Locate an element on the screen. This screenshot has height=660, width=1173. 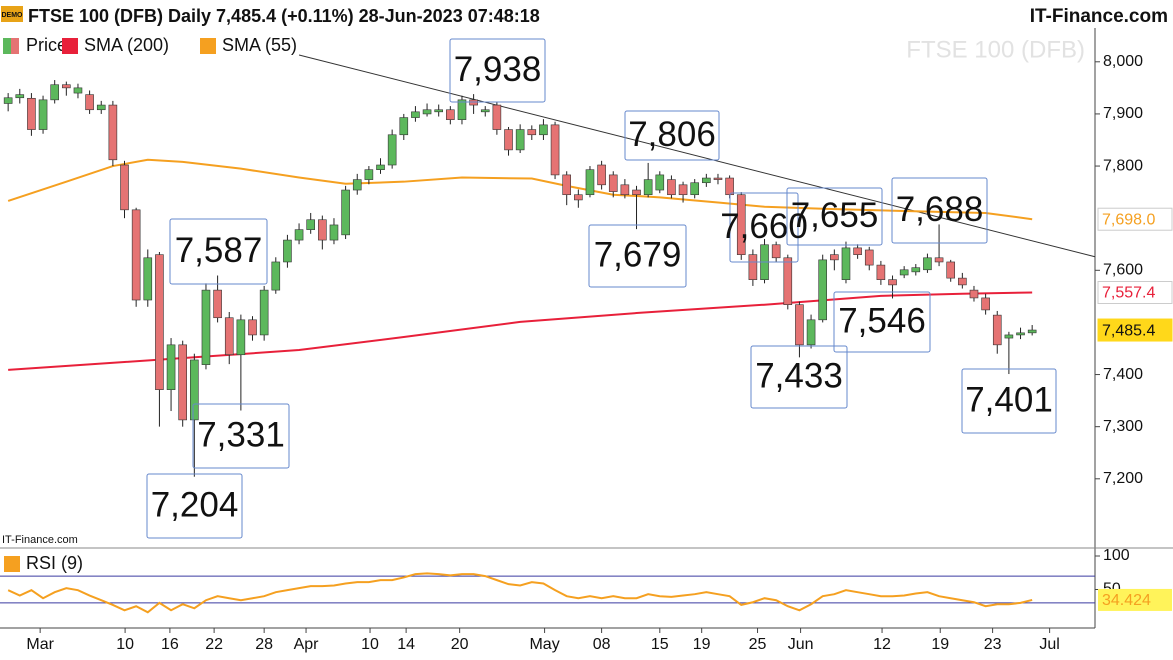
badge-icon is located at coordinates (12, 14).